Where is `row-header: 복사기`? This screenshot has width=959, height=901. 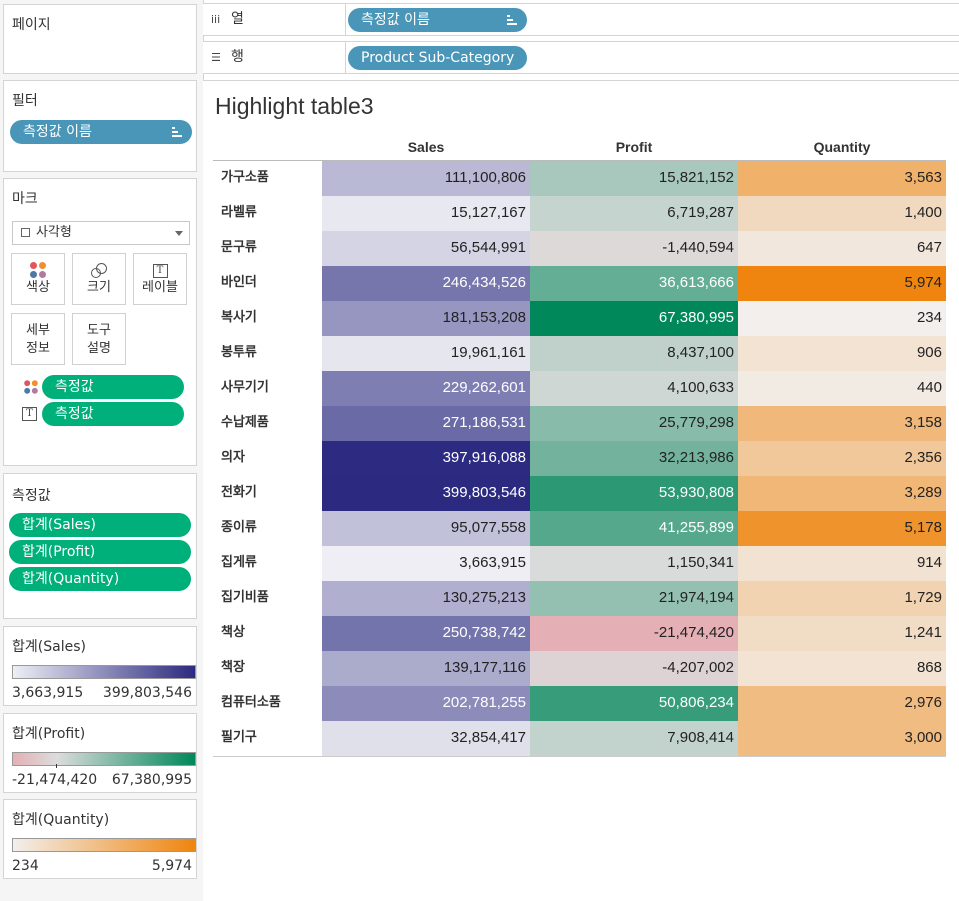
row-header: 복사기 is located at coordinates (267, 318).